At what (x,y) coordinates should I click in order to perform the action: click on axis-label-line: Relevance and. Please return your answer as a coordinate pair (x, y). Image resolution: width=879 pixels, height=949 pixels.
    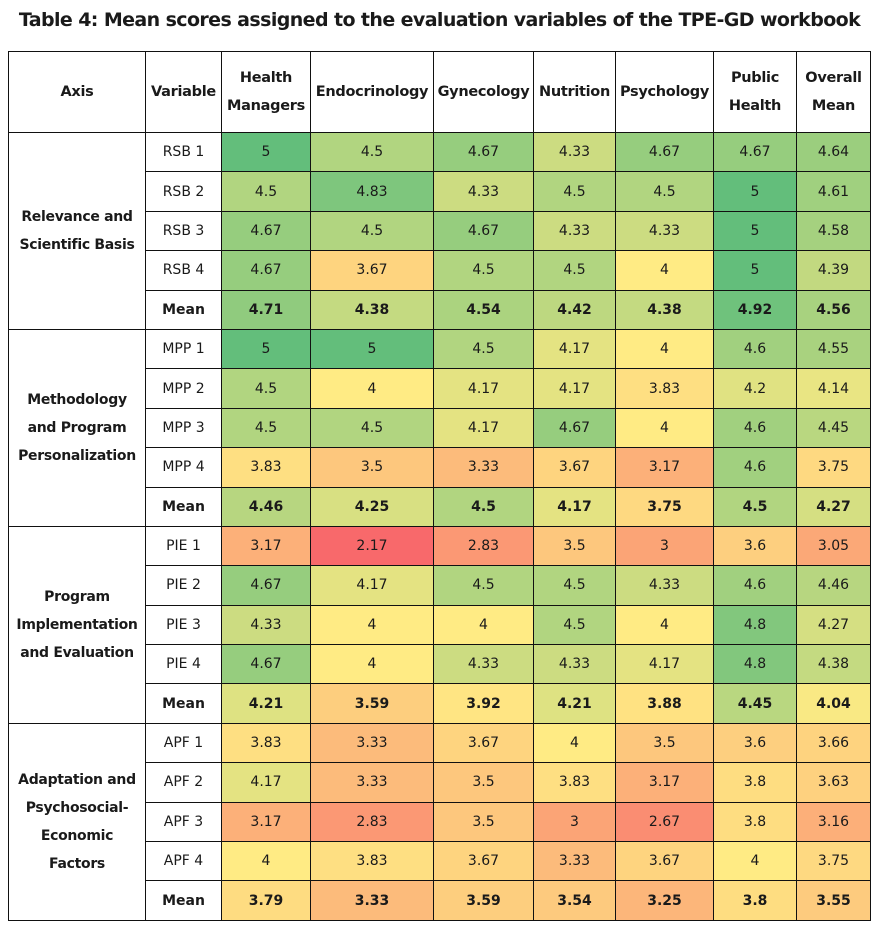
    Looking at the image, I should click on (77, 216).